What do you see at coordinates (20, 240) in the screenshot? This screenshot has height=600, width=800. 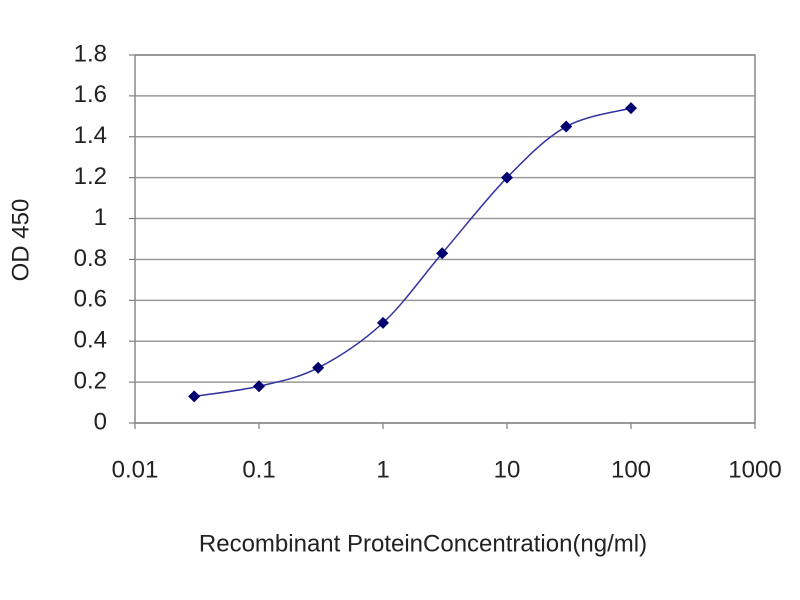 I see `y-axis-label: OD 450` at bounding box center [20, 240].